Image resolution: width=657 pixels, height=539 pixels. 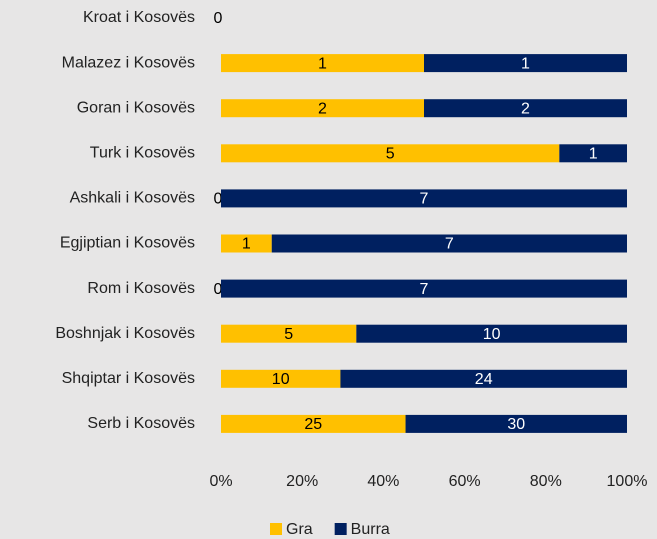 What do you see at coordinates (383, 481) in the screenshot?
I see `x-tick-label: 40%` at bounding box center [383, 481].